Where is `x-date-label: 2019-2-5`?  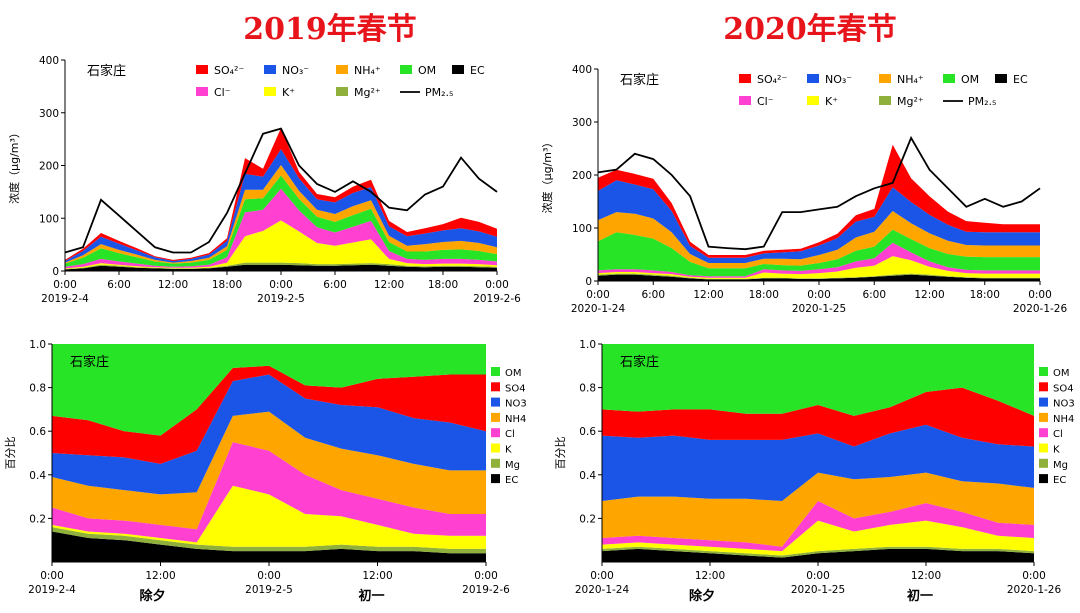 x-date-label: 2019-2-5 is located at coordinates (281, 299).